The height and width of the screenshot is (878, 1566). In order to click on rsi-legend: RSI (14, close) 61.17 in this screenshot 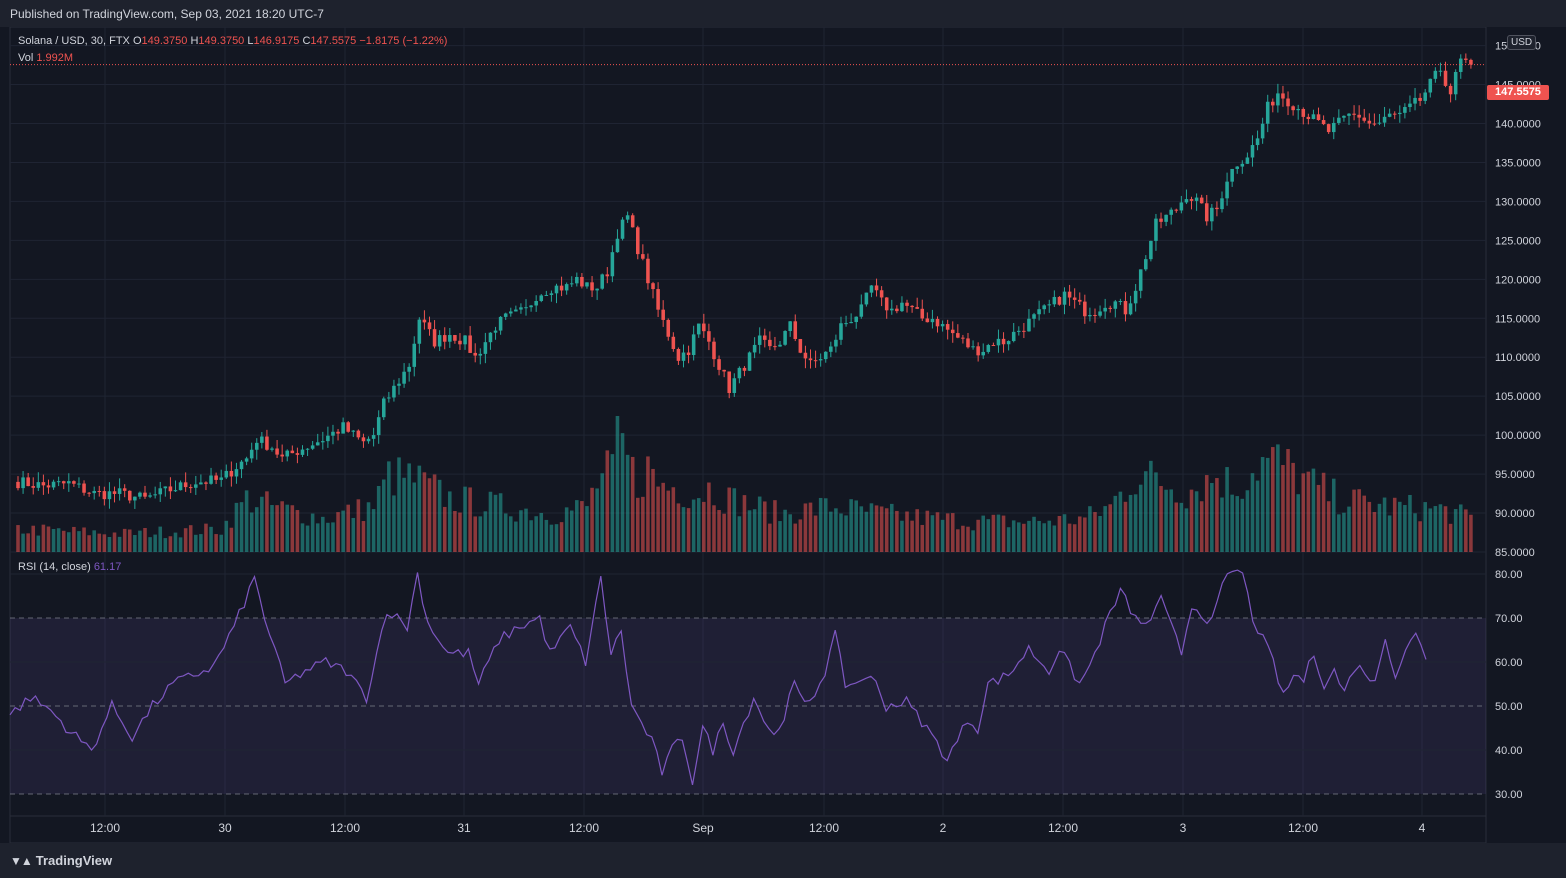, I will do `click(69, 567)`.